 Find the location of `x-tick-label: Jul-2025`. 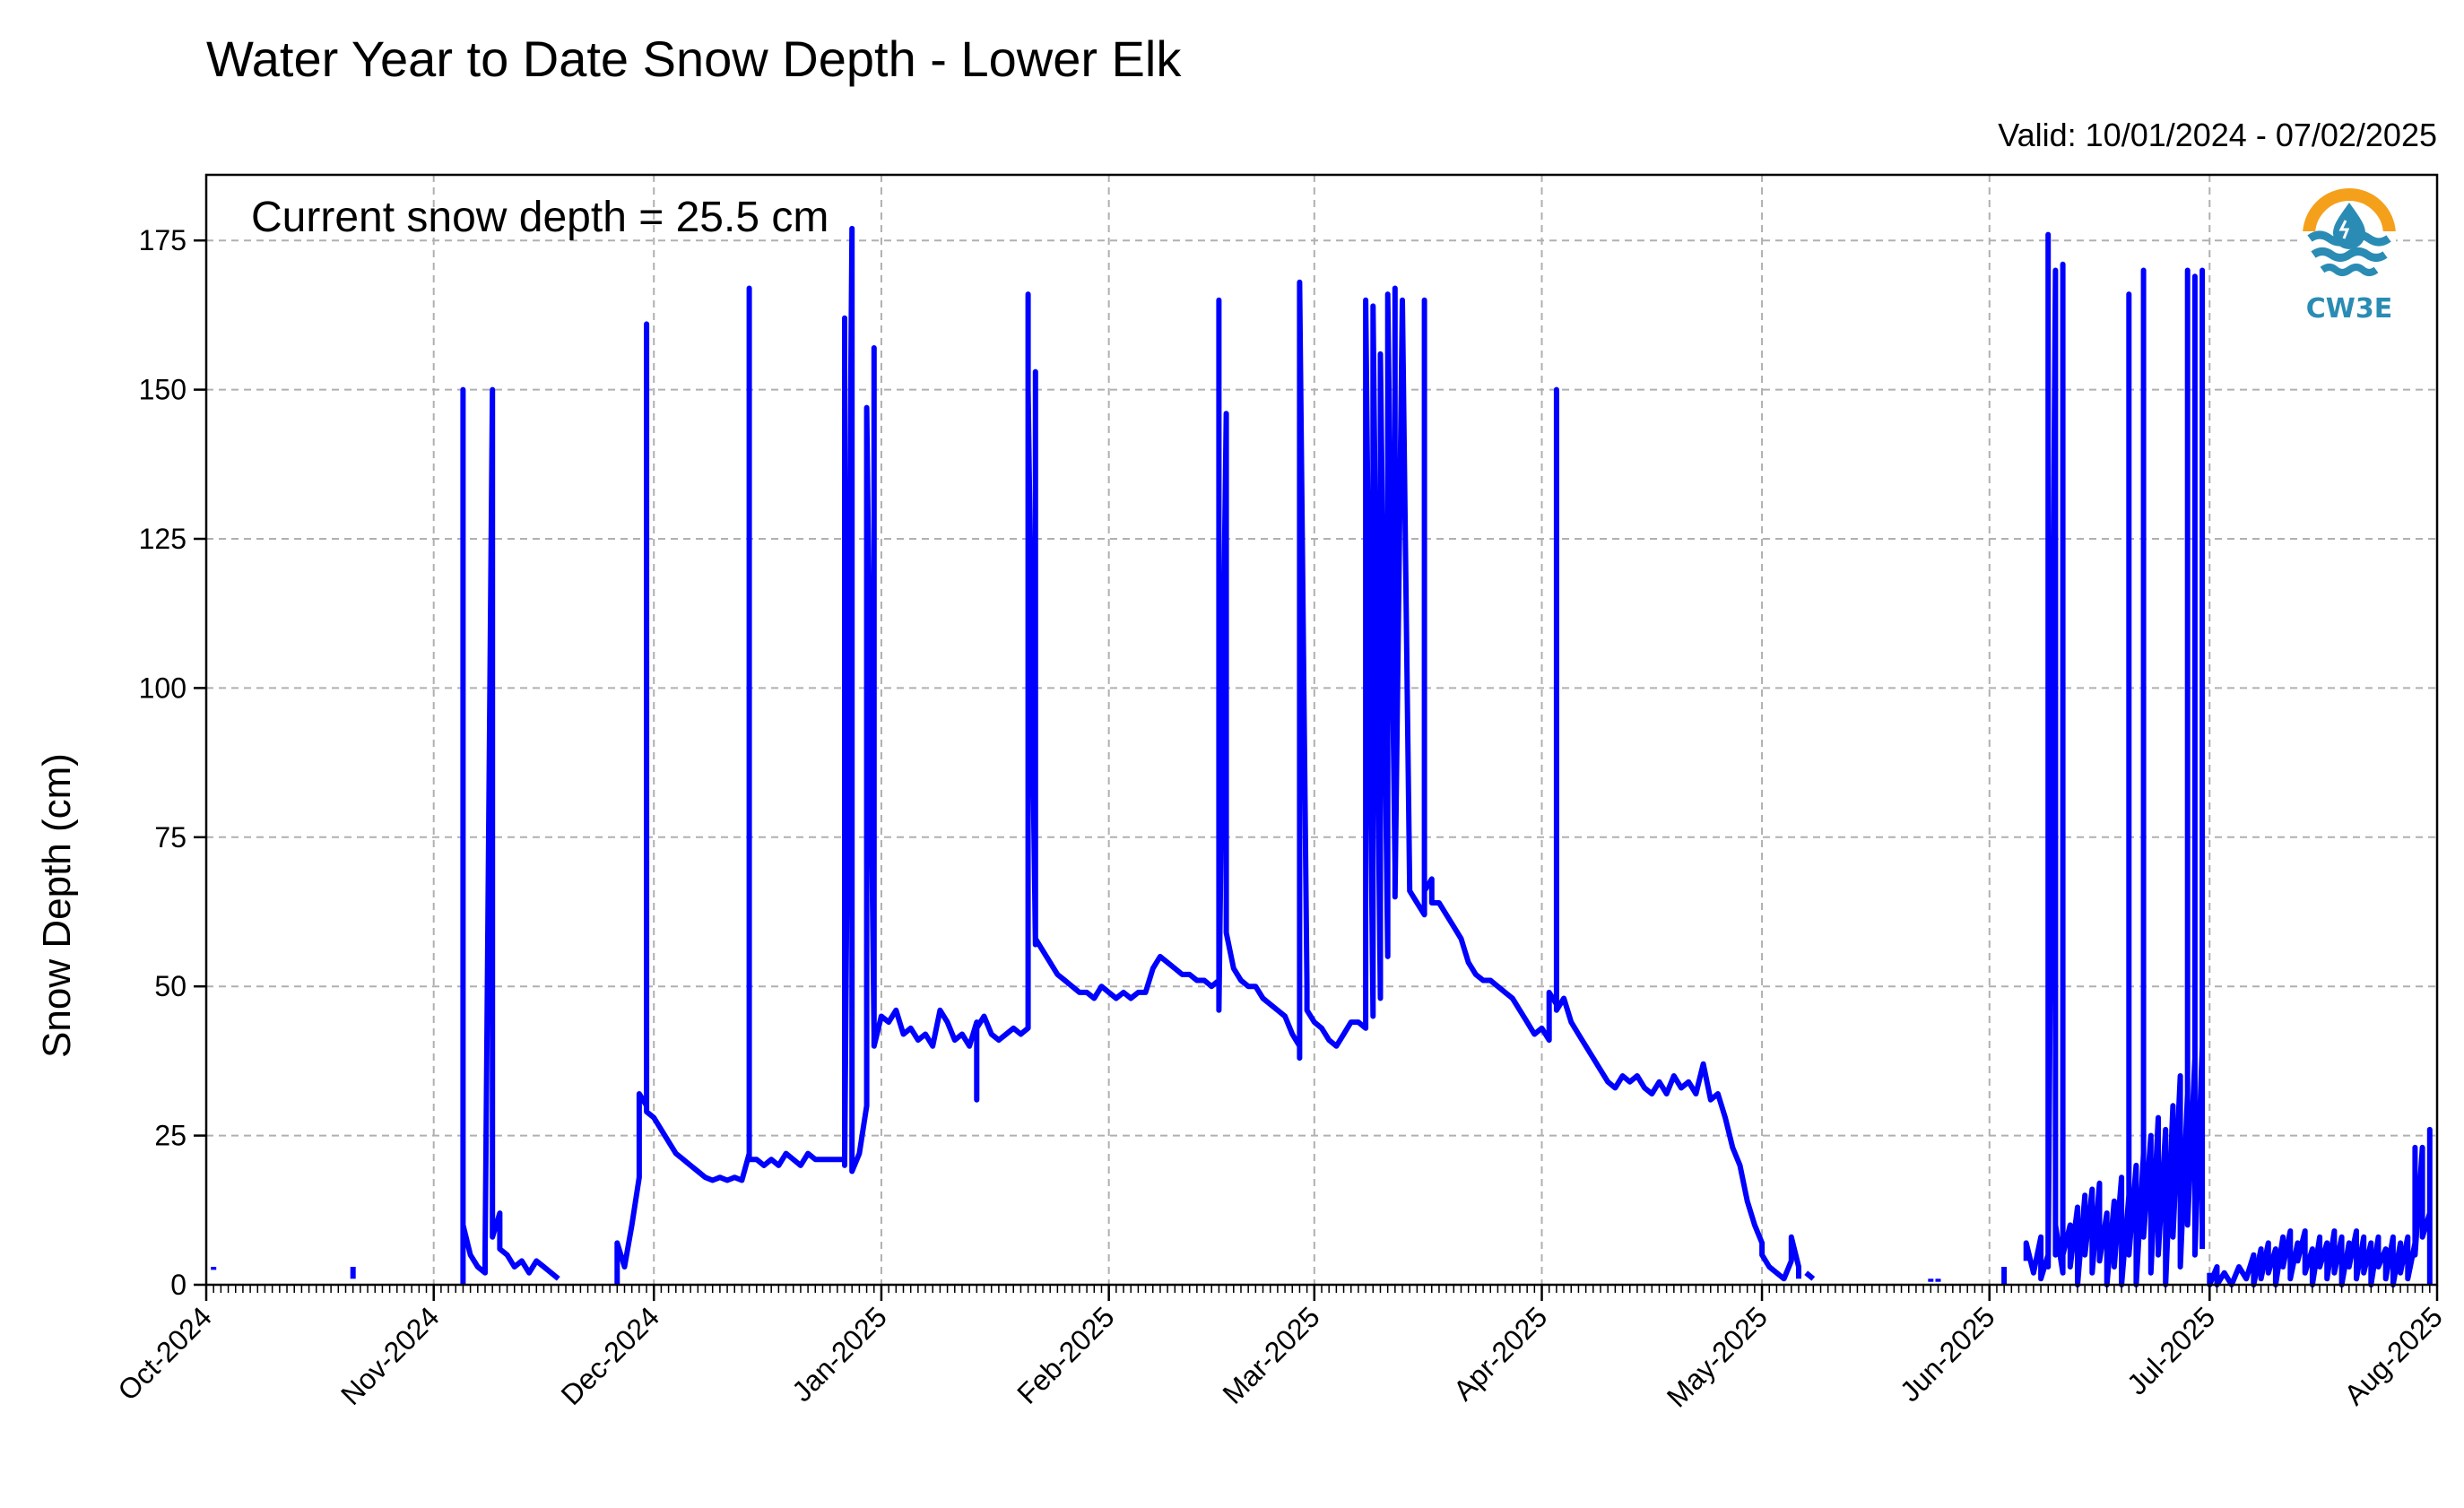

x-tick-label: Jul-2025 is located at coordinates (2171, 1350).